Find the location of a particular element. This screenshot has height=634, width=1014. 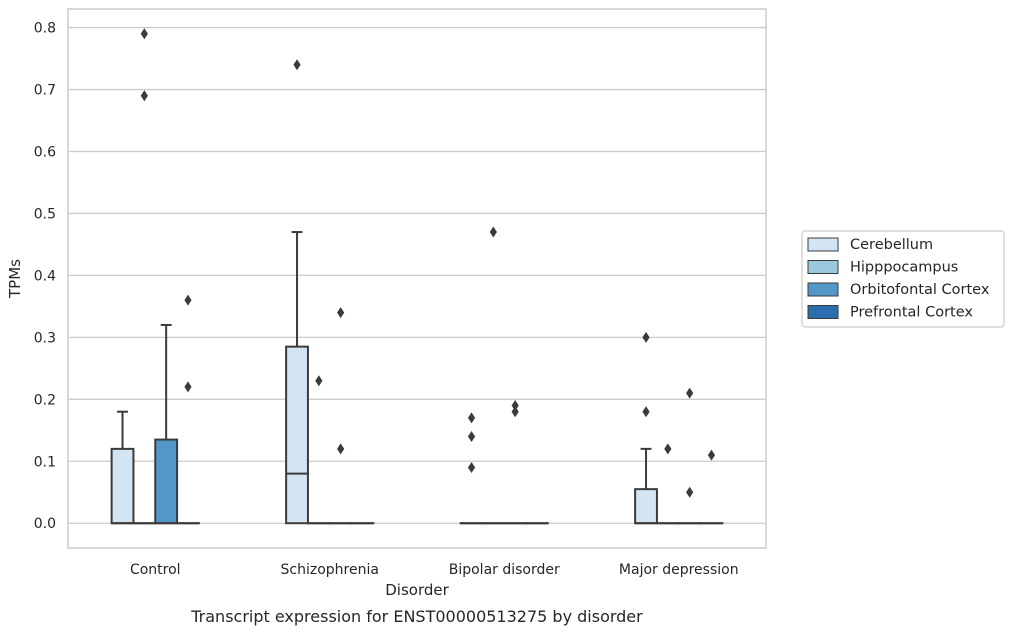

y-tick-label: 0.2 is located at coordinates (45, 400).